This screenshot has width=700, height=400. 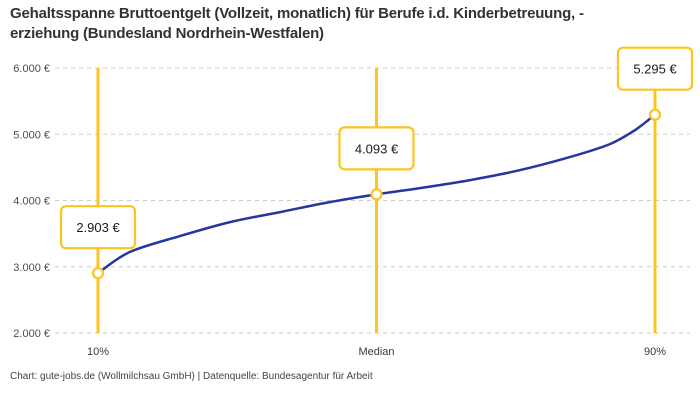 What do you see at coordinates (376, 352) in the screenshot?
I see `x-axis-label: Median` at bounding box center [376, 352].